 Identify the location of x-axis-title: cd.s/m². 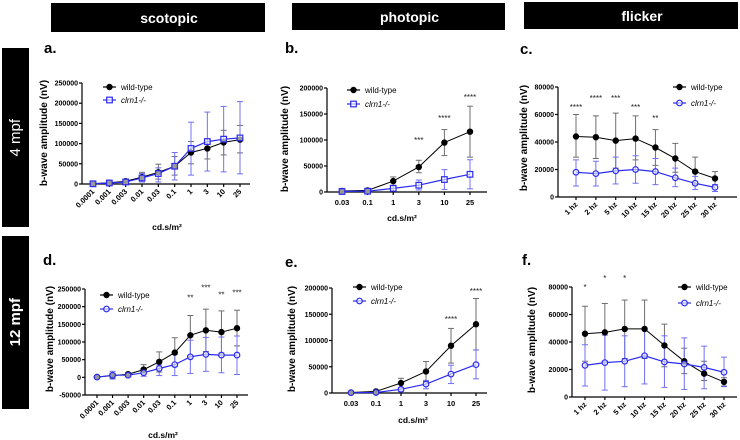
(413, 420).